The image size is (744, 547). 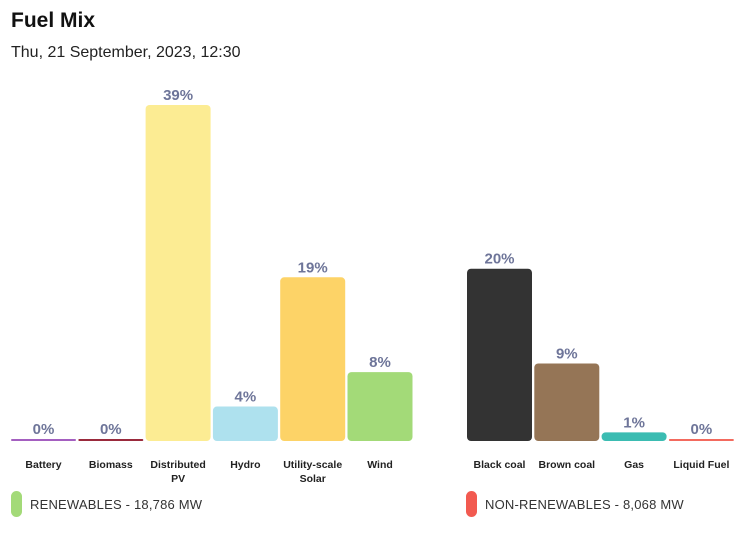 What do you see at coordinates (702, 429) in the screenshot?
I see `value-label-liquid-fuel: 0%` at bounding box center [702, 429].